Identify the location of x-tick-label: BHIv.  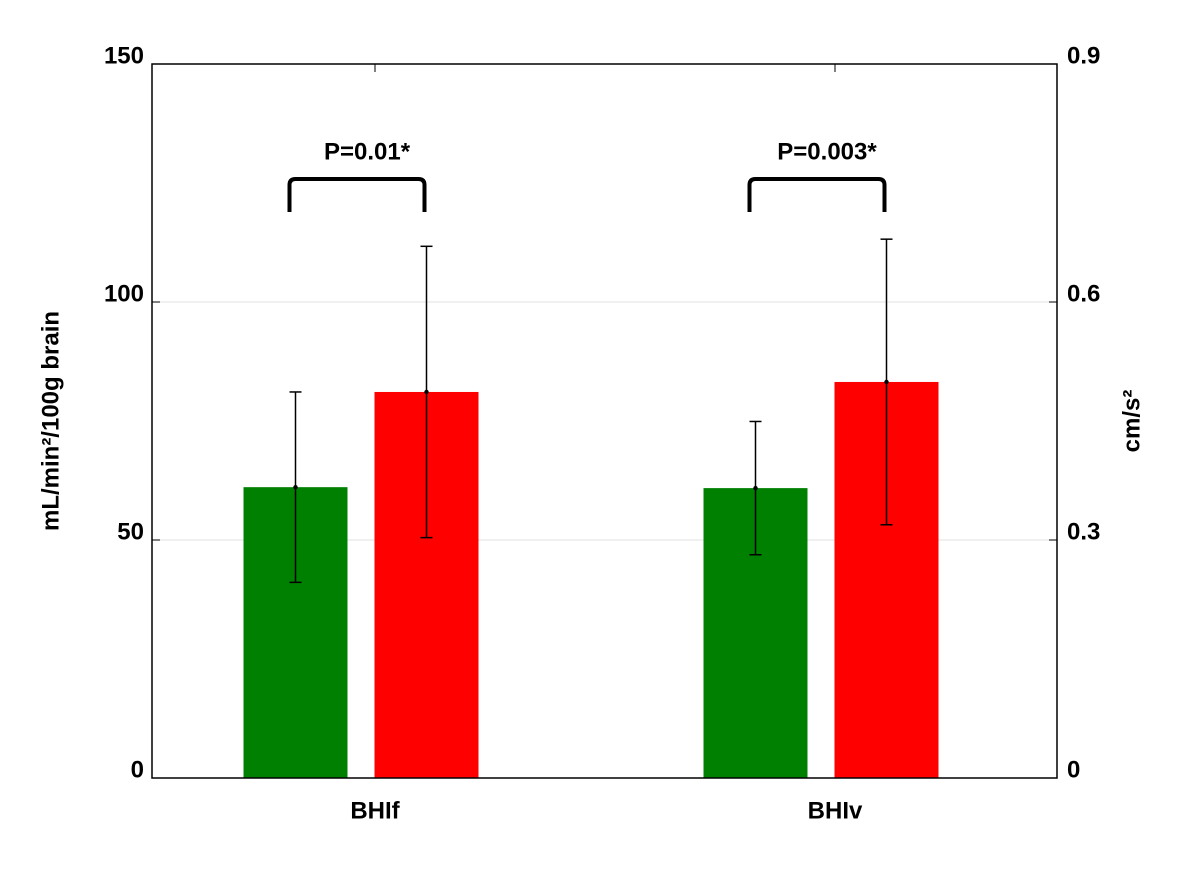
(835, 810).